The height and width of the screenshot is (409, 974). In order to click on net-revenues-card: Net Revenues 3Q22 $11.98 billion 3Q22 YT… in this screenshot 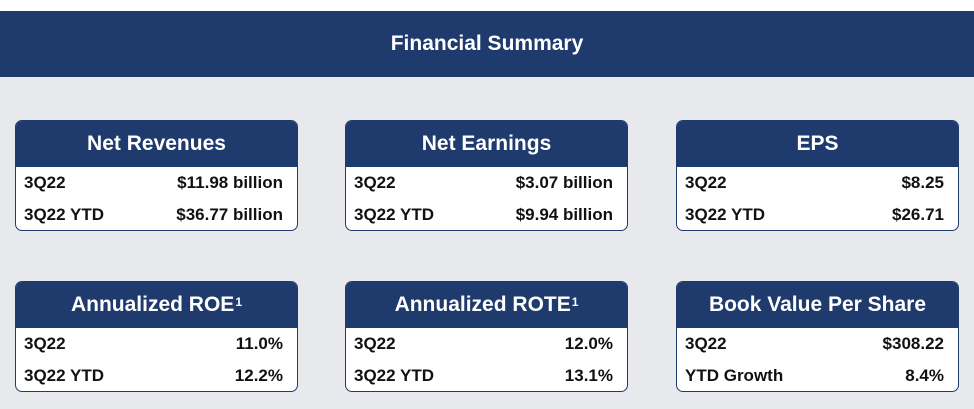, I will do `click(156, 175)`.